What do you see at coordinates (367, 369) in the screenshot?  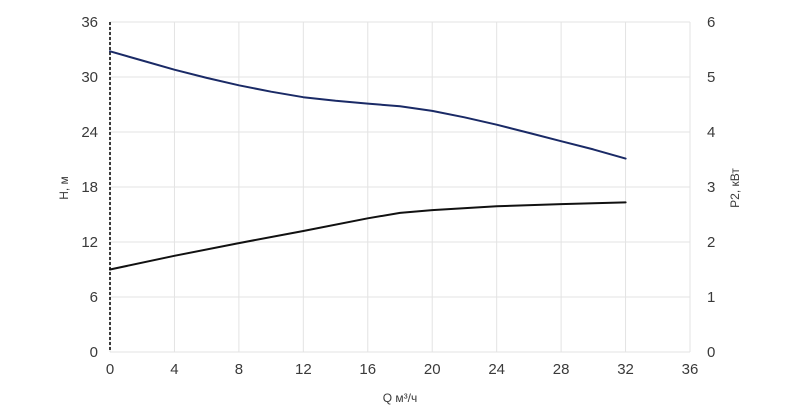 I see `x-tick-label: 16` at bounding box center [367, 369].